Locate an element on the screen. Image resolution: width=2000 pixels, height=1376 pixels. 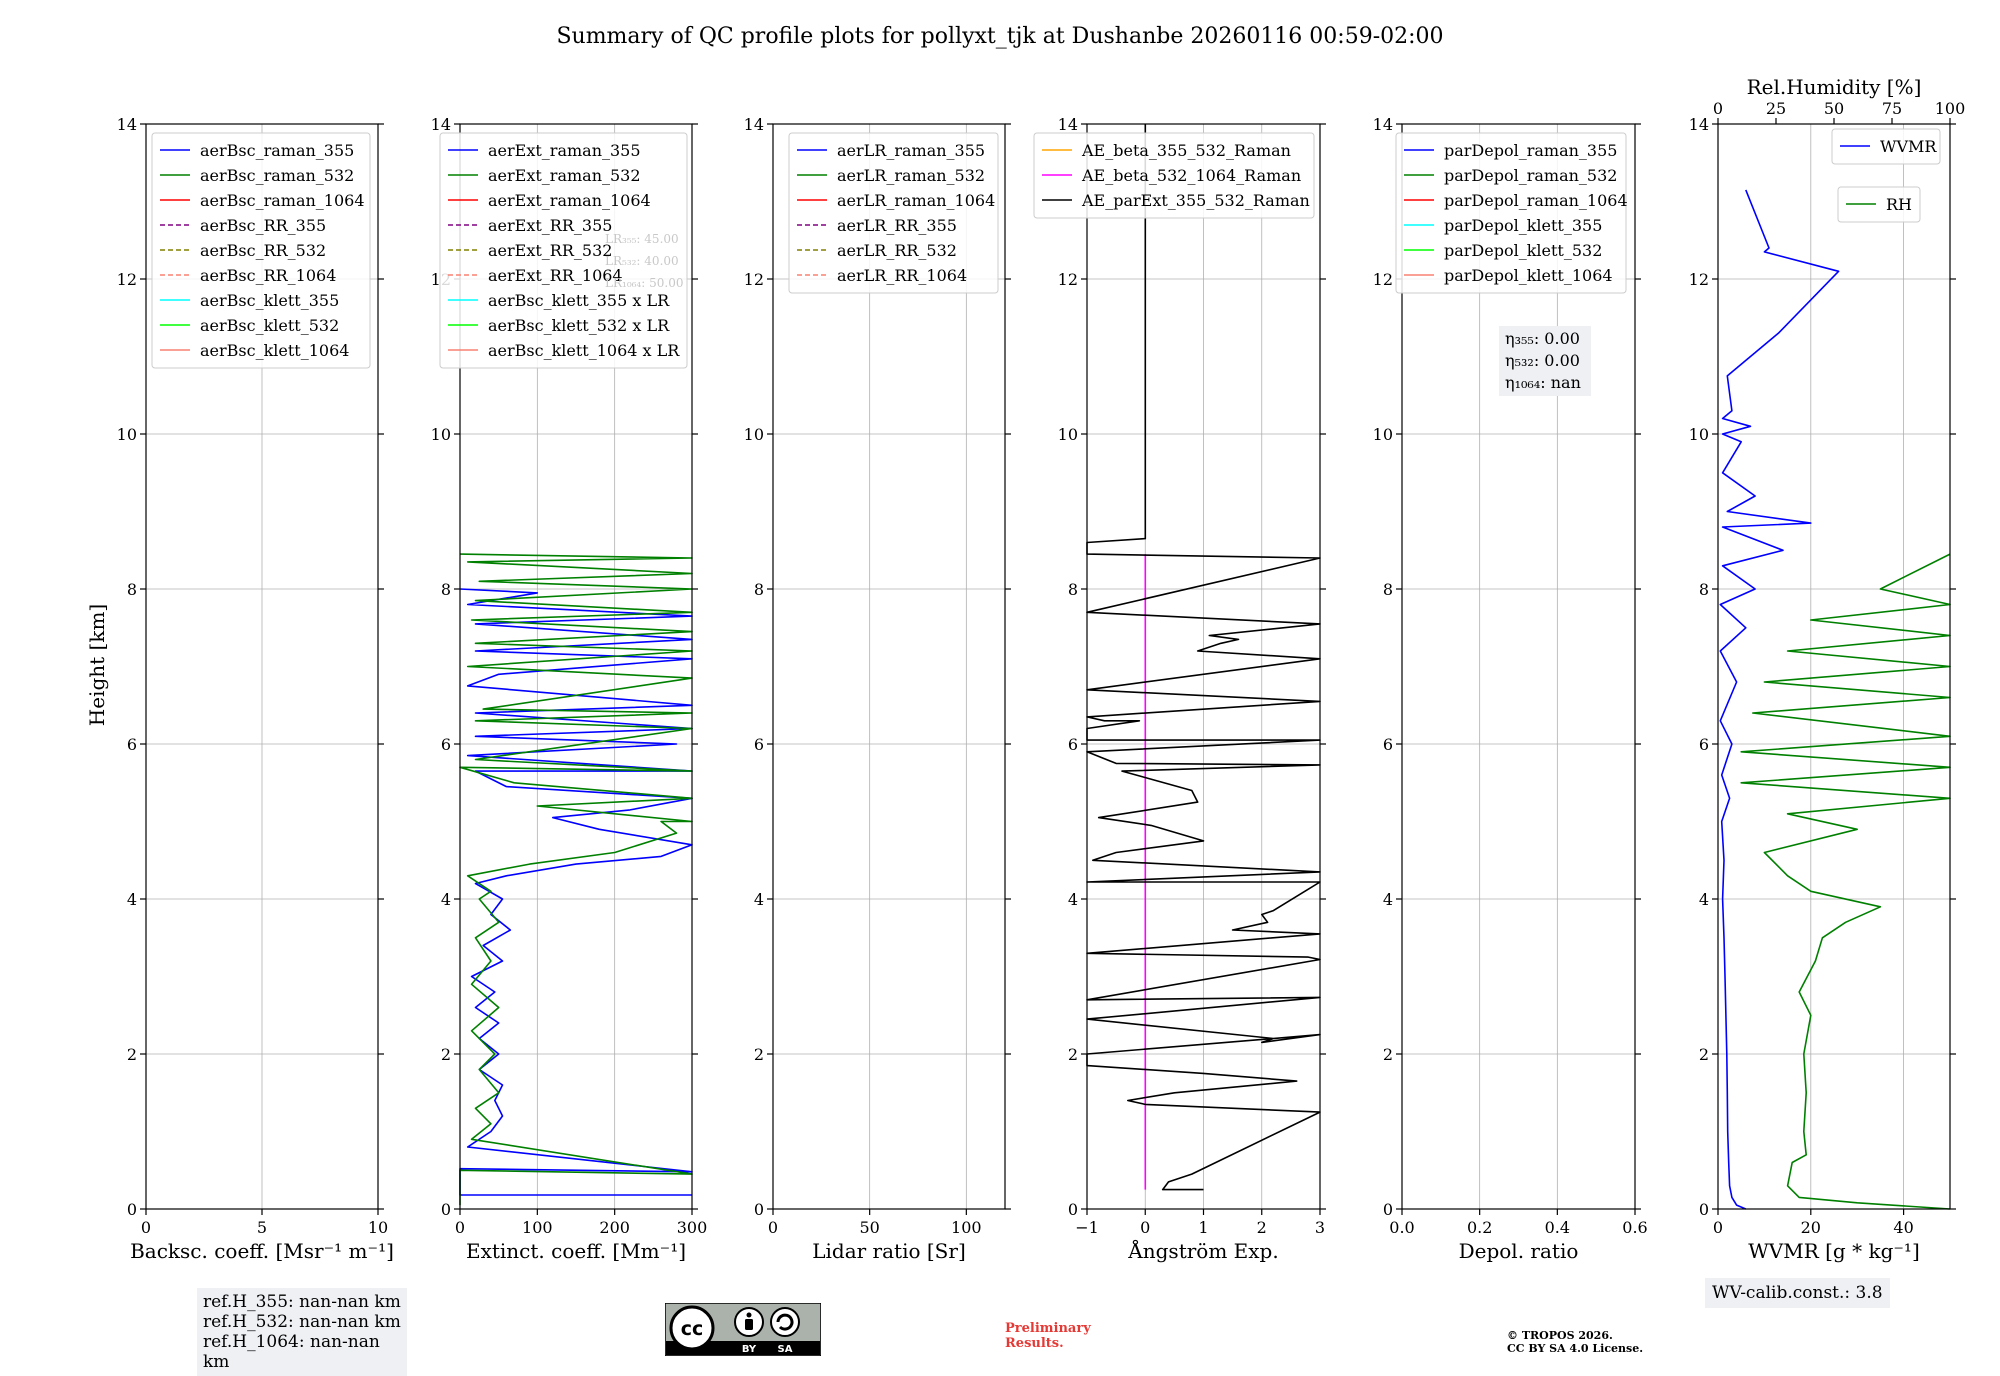
x2-tick-label: 50 is located at coordinates (1834, 108).